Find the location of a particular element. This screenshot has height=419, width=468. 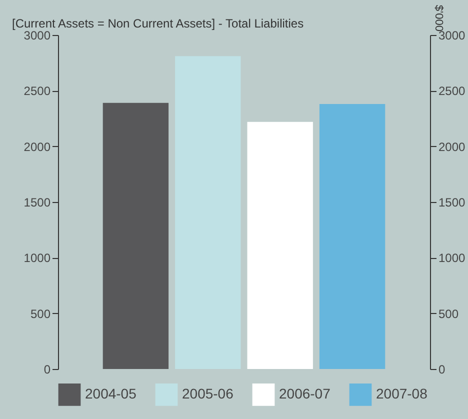

legend-label: 2006-07 is located at coordinates (305, 394).